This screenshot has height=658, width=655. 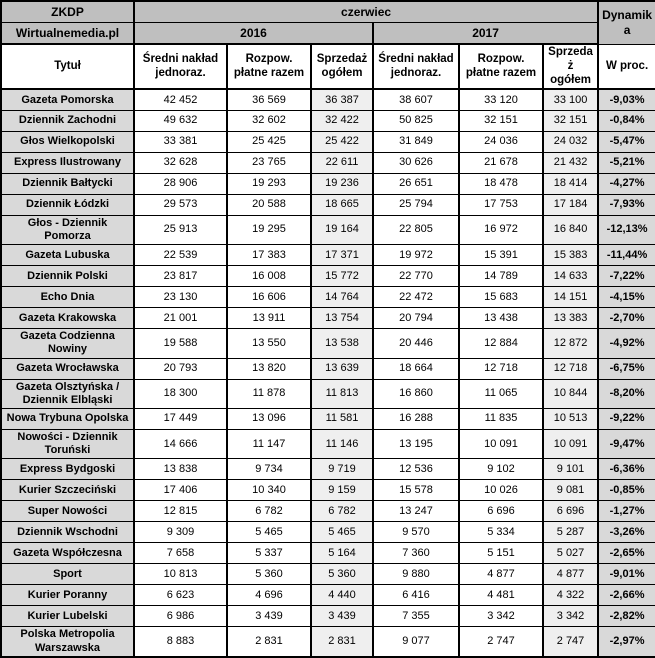 I want to click on cell-2017-paid-dist: 10 026, so click(x=501, y=490).